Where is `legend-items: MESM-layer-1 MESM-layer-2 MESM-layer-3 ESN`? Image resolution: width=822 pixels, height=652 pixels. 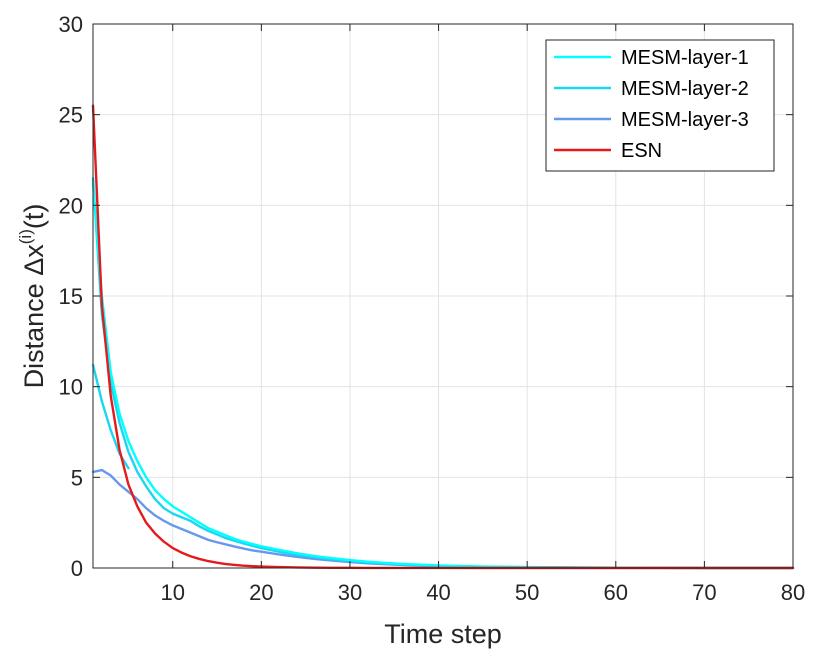
legend-items: MESM-layer-1 MESM-layer-2 MESM-layer-3 ESN is located at coordinates (651, 104).